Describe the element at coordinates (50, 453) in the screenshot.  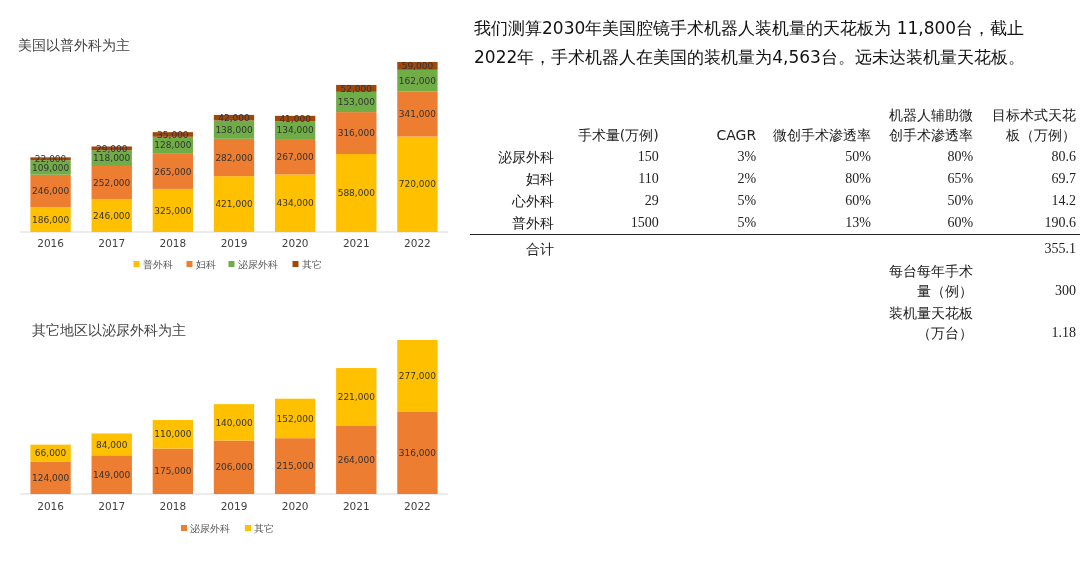
I see `data-label: 66,000` at that location.